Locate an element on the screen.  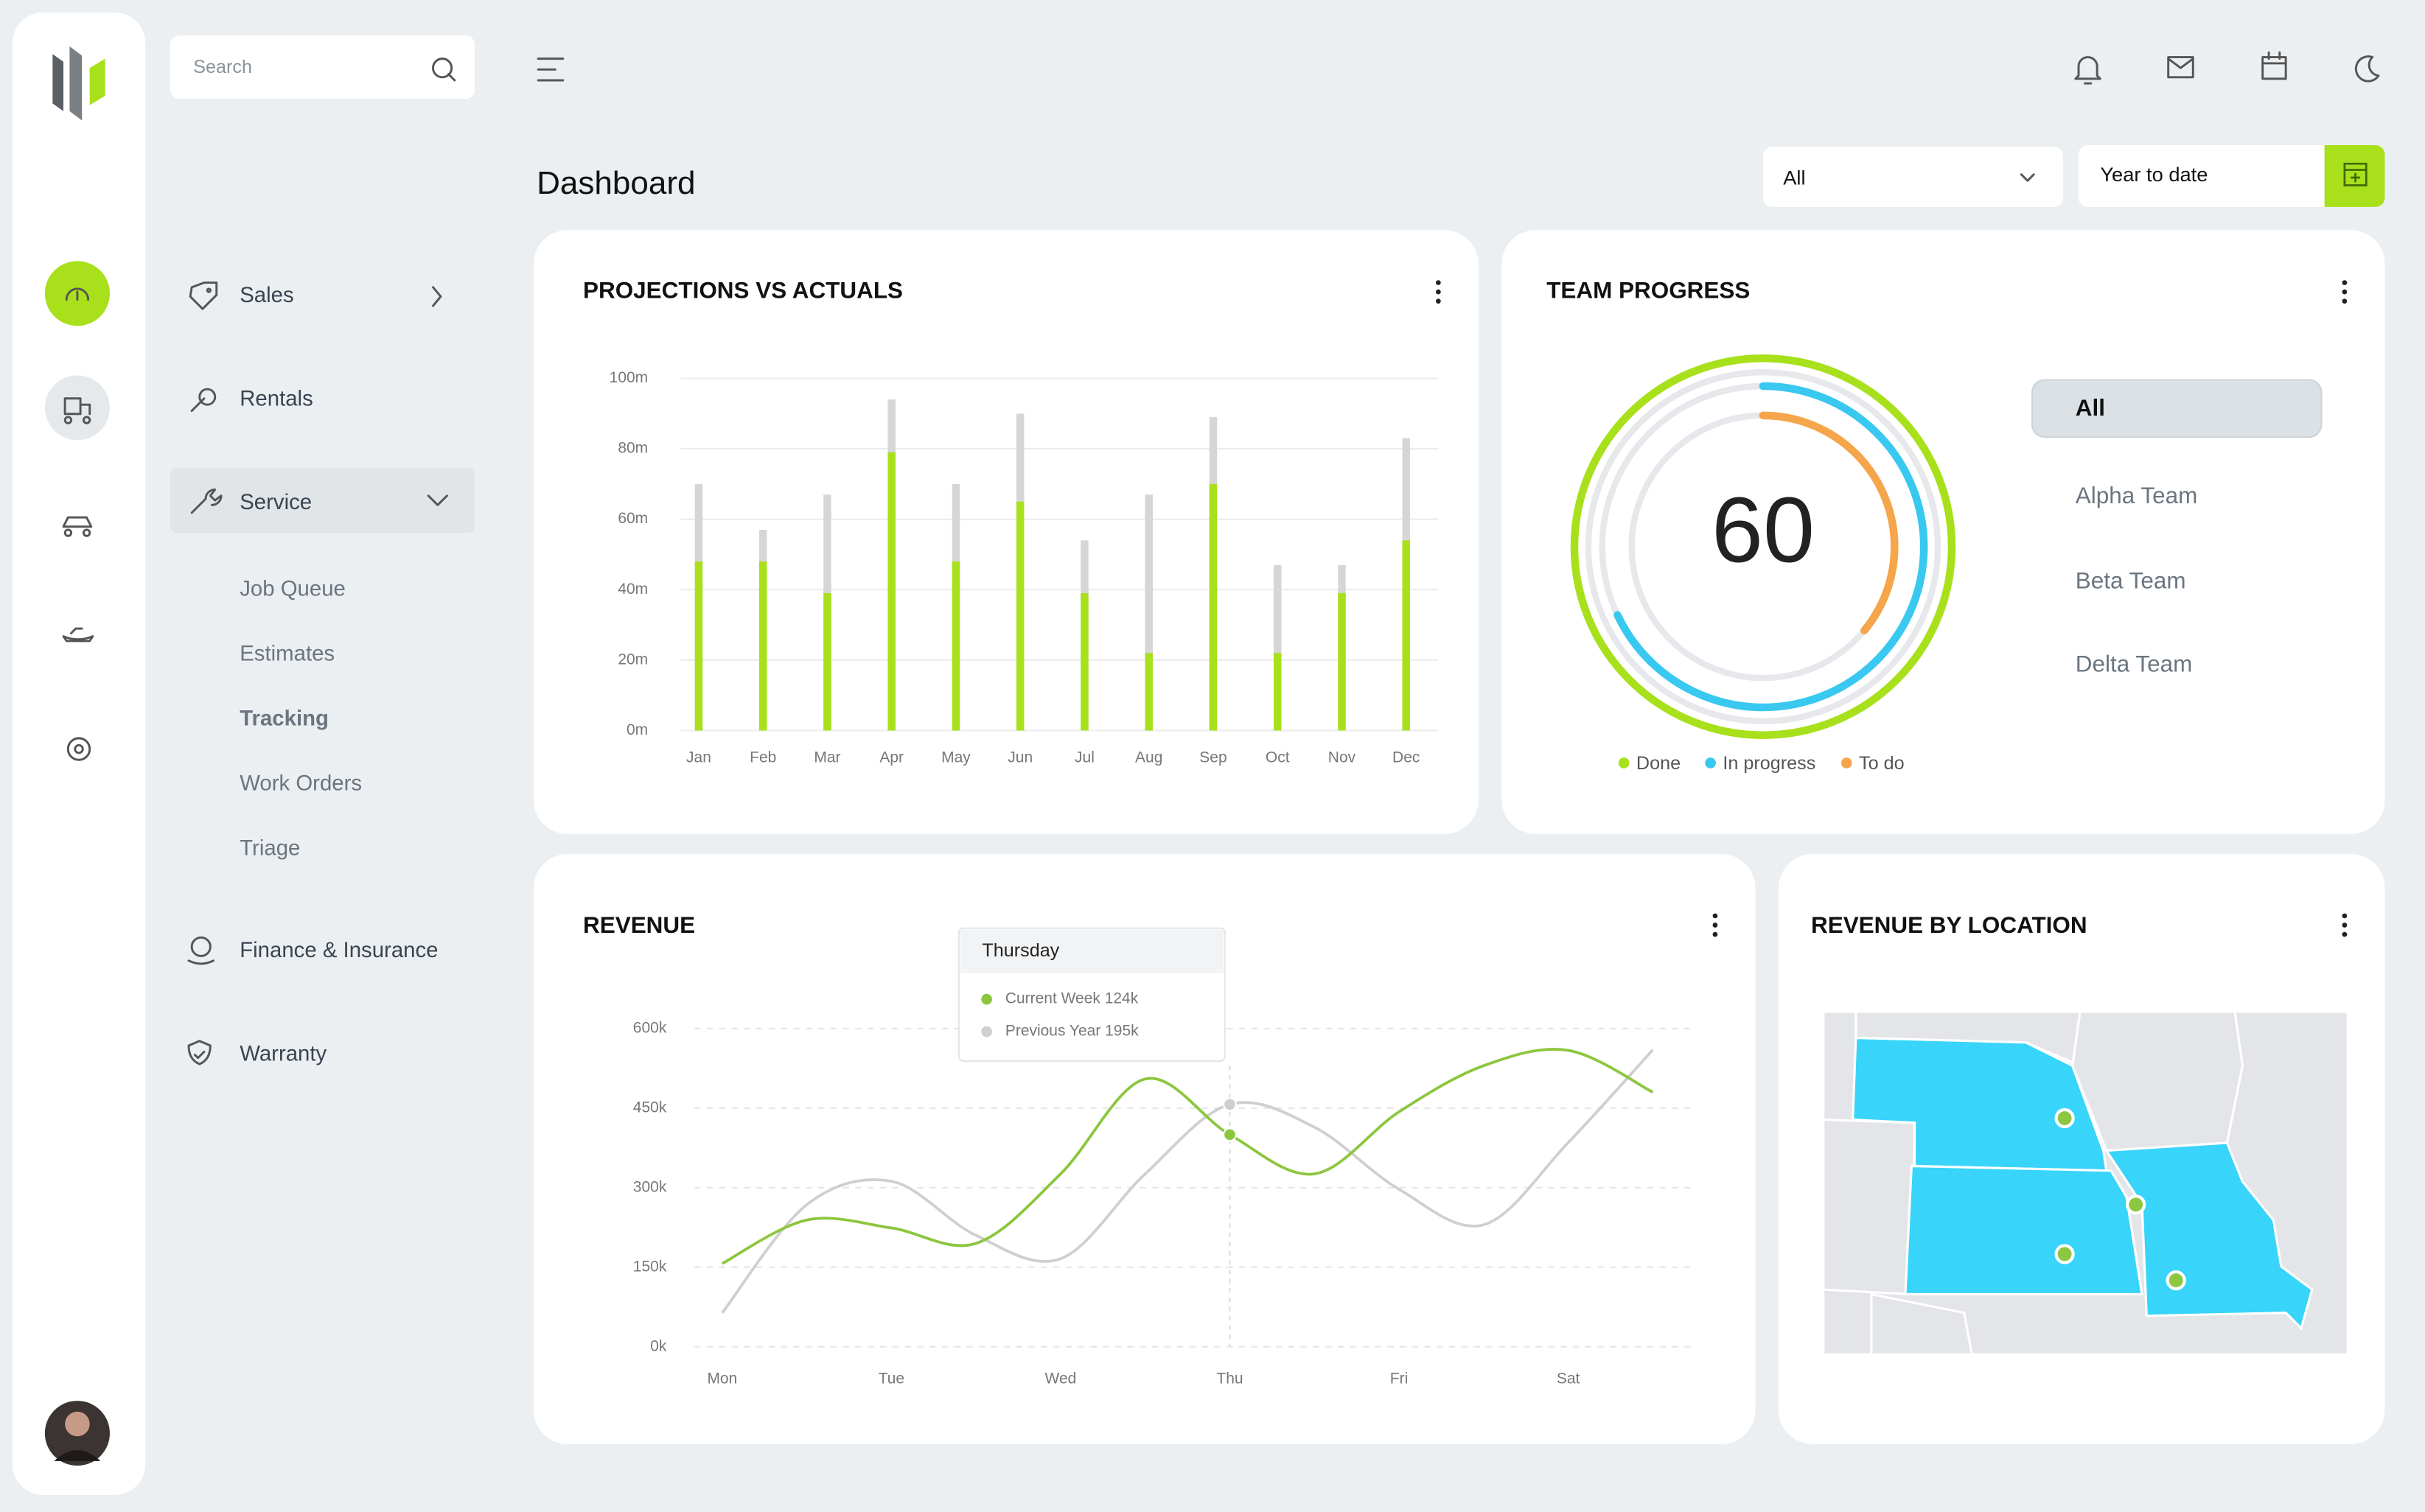
x-tick-label: Jun is located at coordinates (1020, 757).